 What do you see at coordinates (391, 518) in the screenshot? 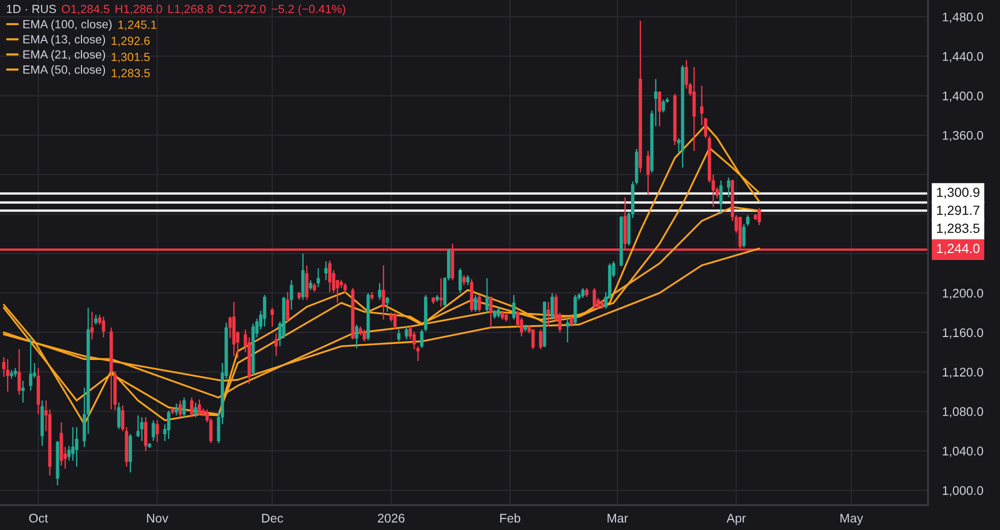
I see `x-tick-label: 2026` at bounding box center [391, 518].